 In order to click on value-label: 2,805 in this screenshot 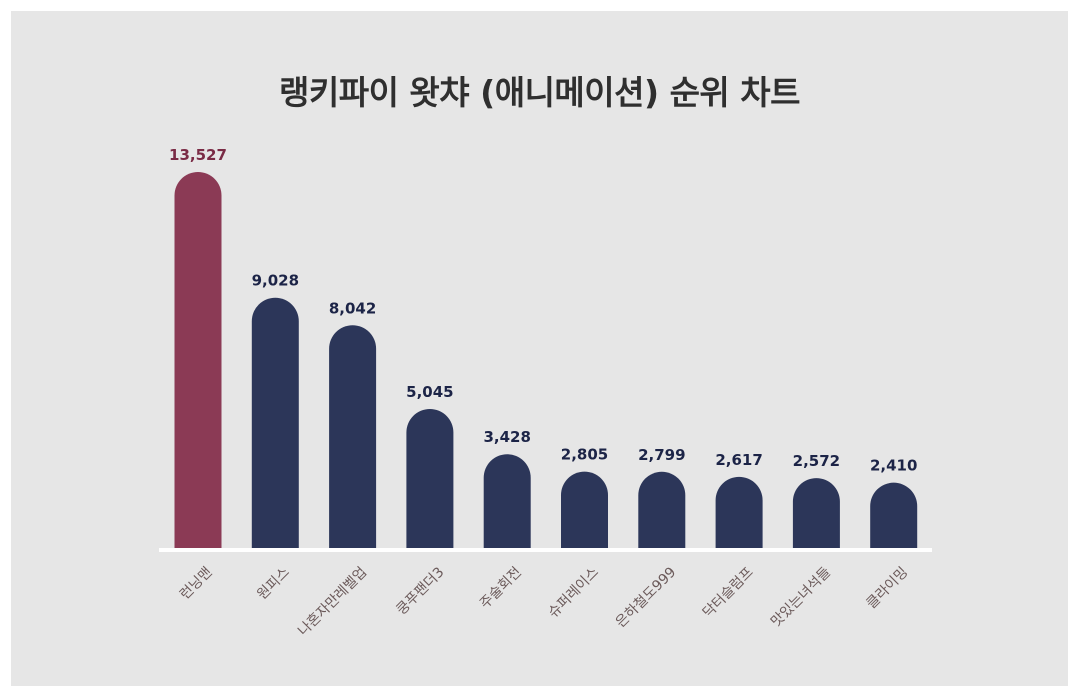, I will do `click(584, 455)`.